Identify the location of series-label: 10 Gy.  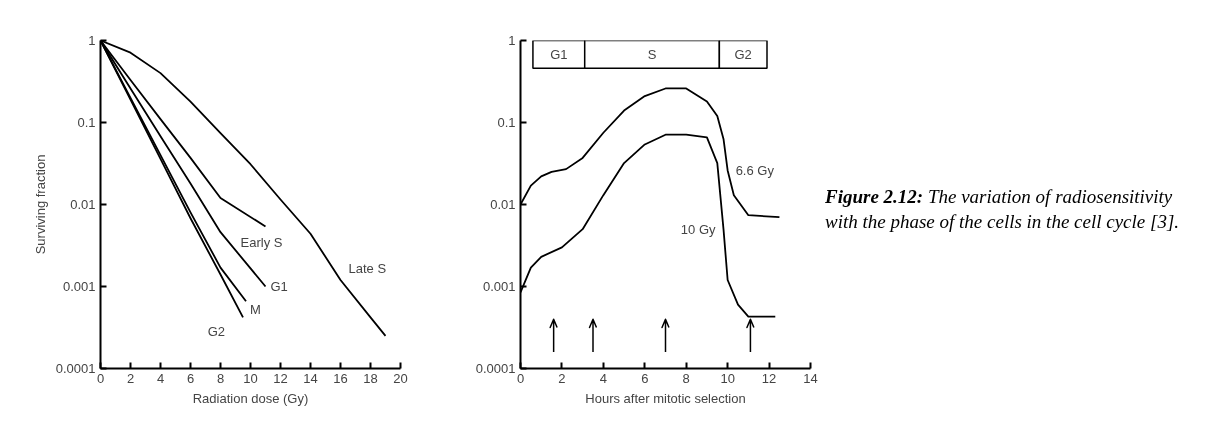
(698, 229).